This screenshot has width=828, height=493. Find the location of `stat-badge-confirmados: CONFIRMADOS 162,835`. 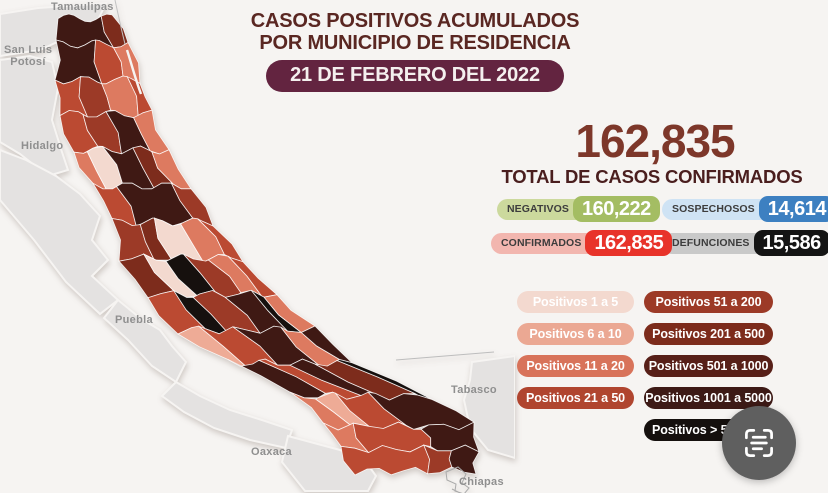

stat-badge-confirmados: CONFIRMADOS 162,835 is located at coordinates (582, 243).